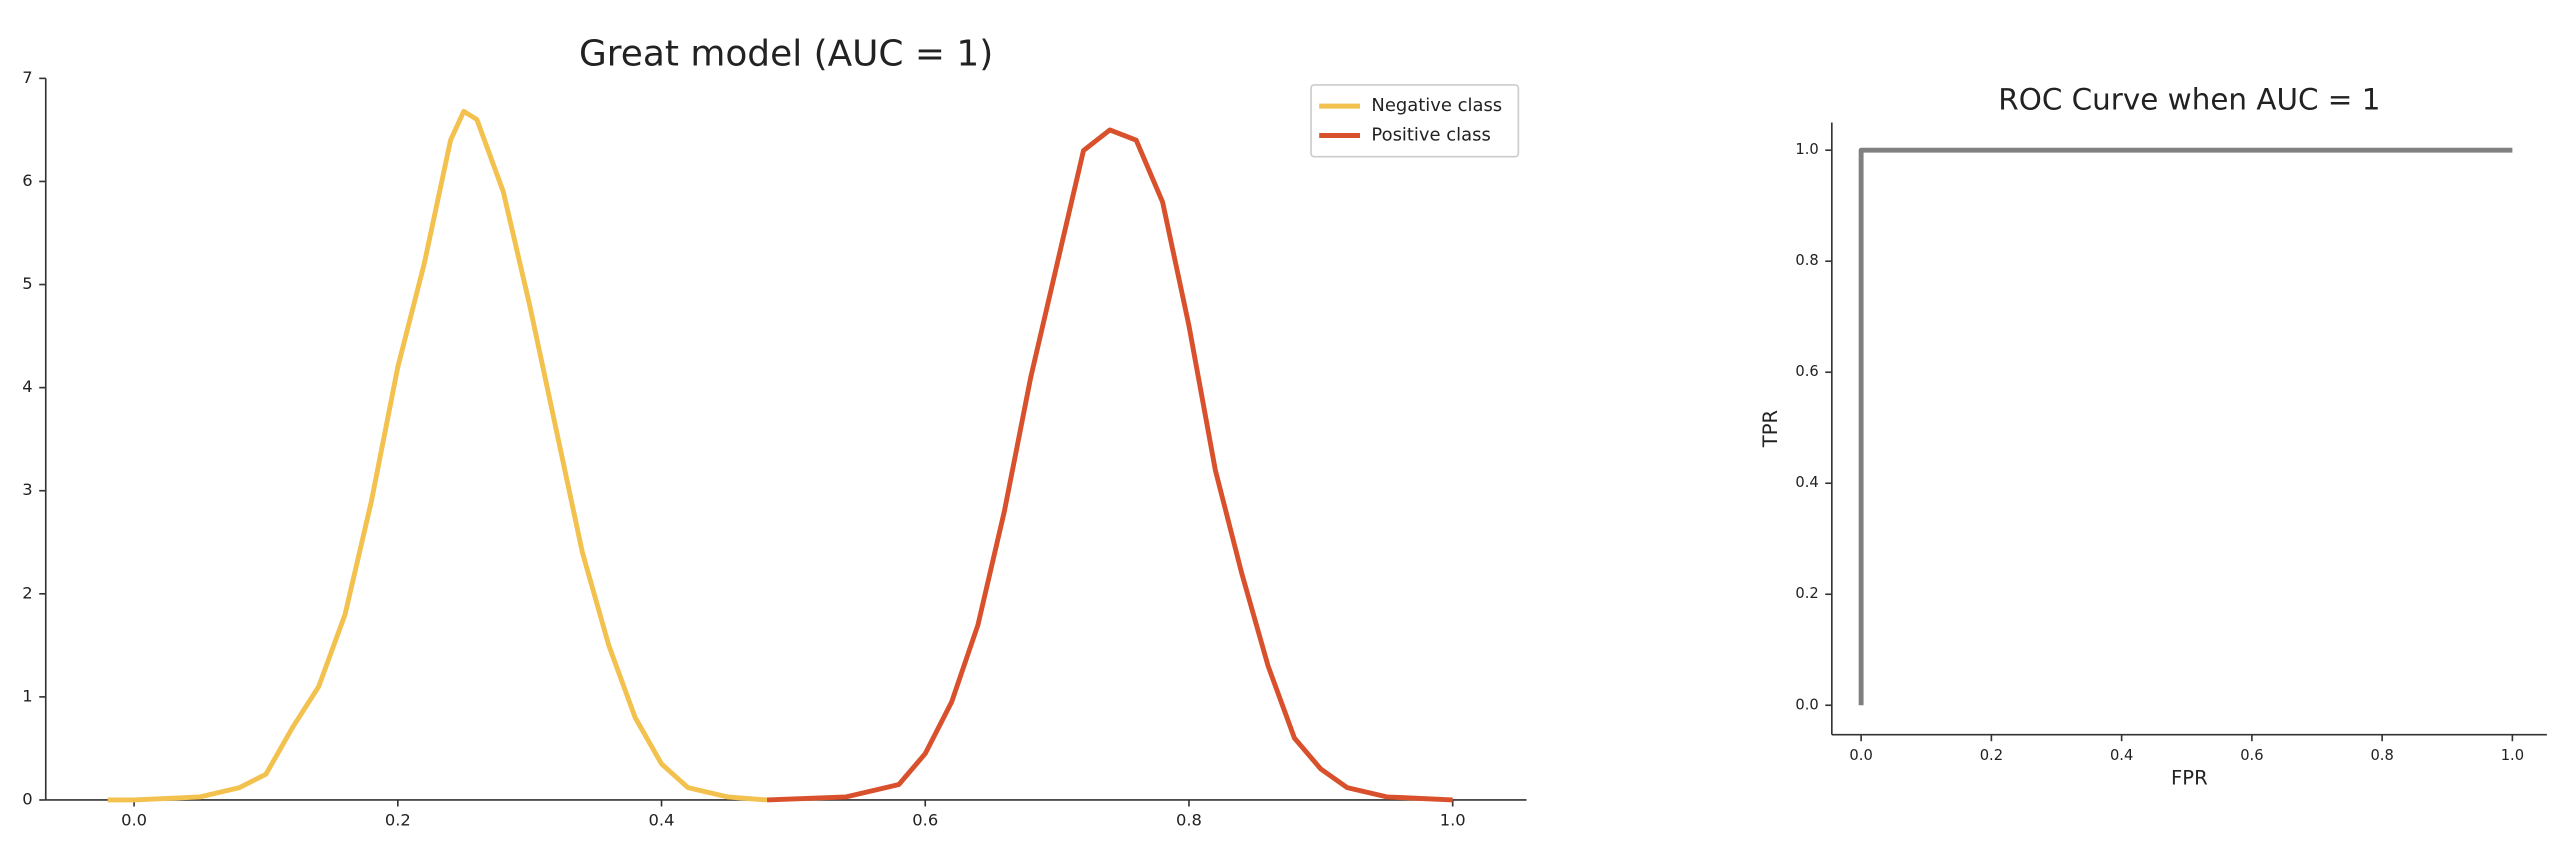 The image size is (2560, 863). Describe the element at coordinates (2189, 777) in the screenshot. I see `x-axis-label: FPR` at that location.